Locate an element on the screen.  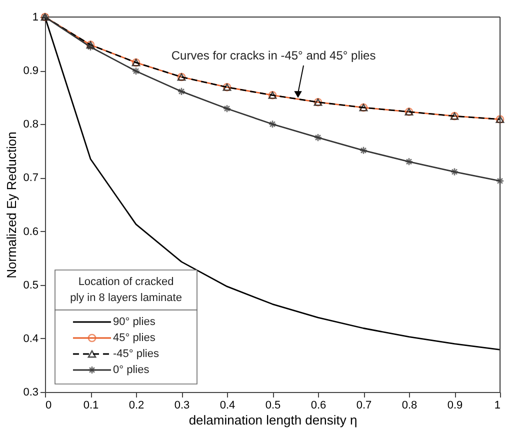
y-tick-label: 0.8 is located at coordinates (30, 124).